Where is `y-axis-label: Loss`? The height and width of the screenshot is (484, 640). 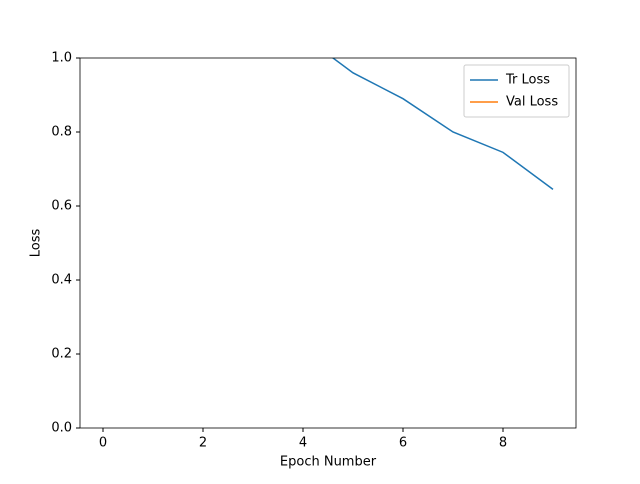
y-axis-label: Loss is located at coordinates (36, 243).